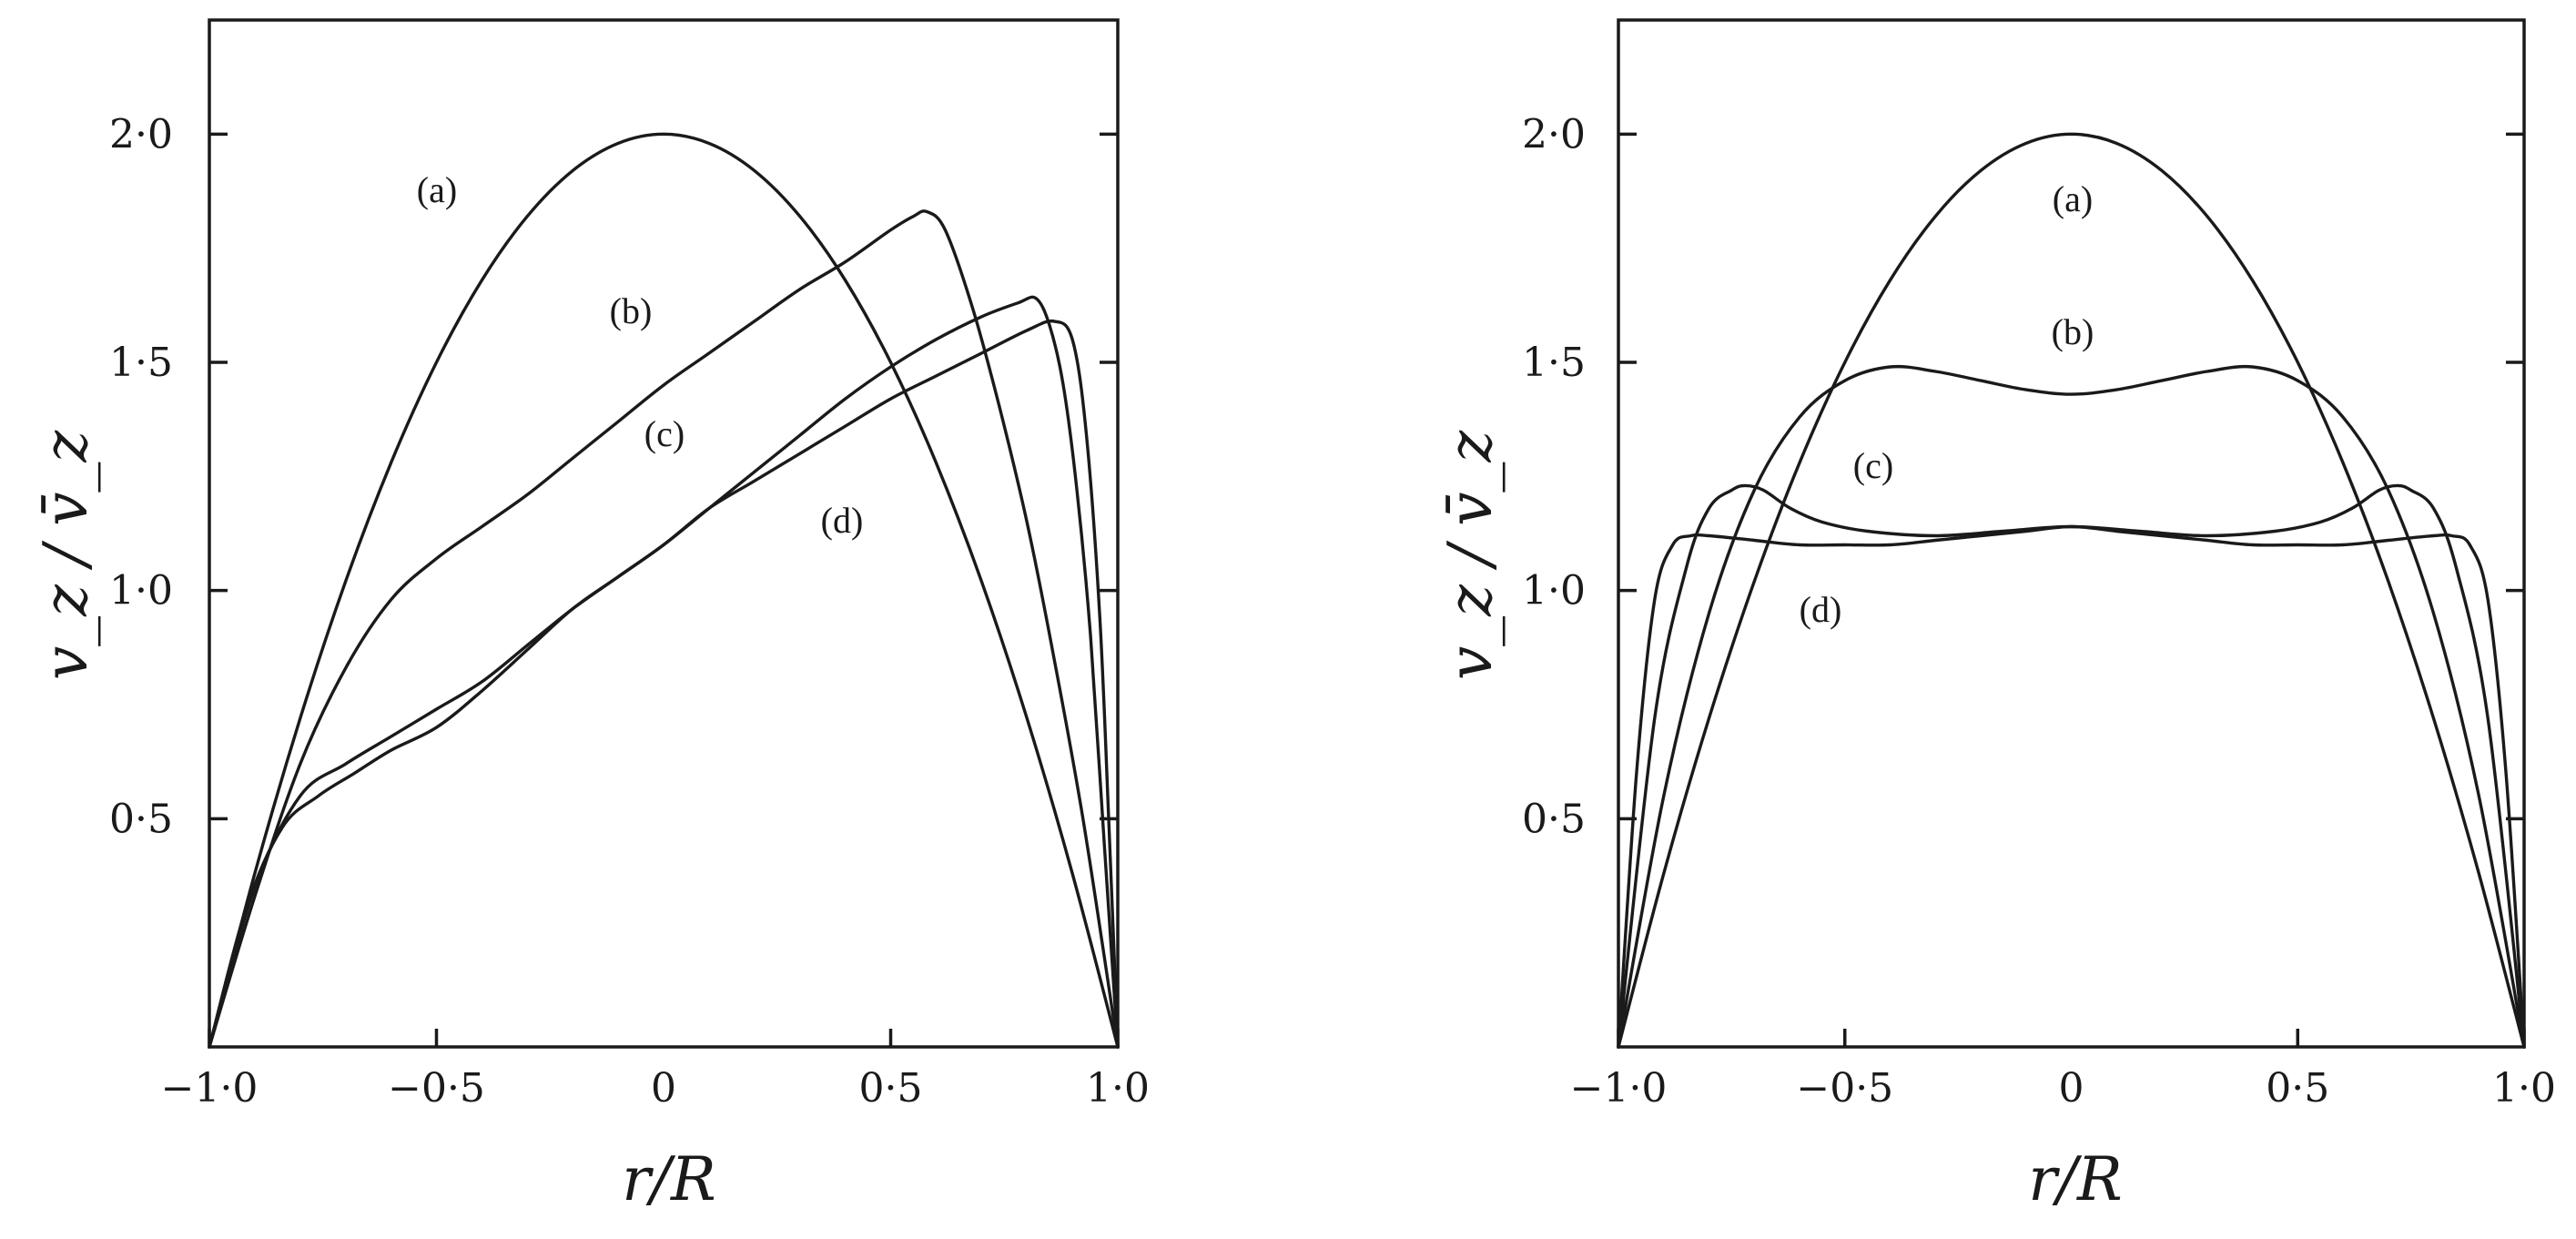 The width and height of the screenshot is (2576, 1239). What do you see at coordinates (663, 1088) in the screenshot?
I see `left-xtick-label-origin: 0` at bounding box center [663, 1088].